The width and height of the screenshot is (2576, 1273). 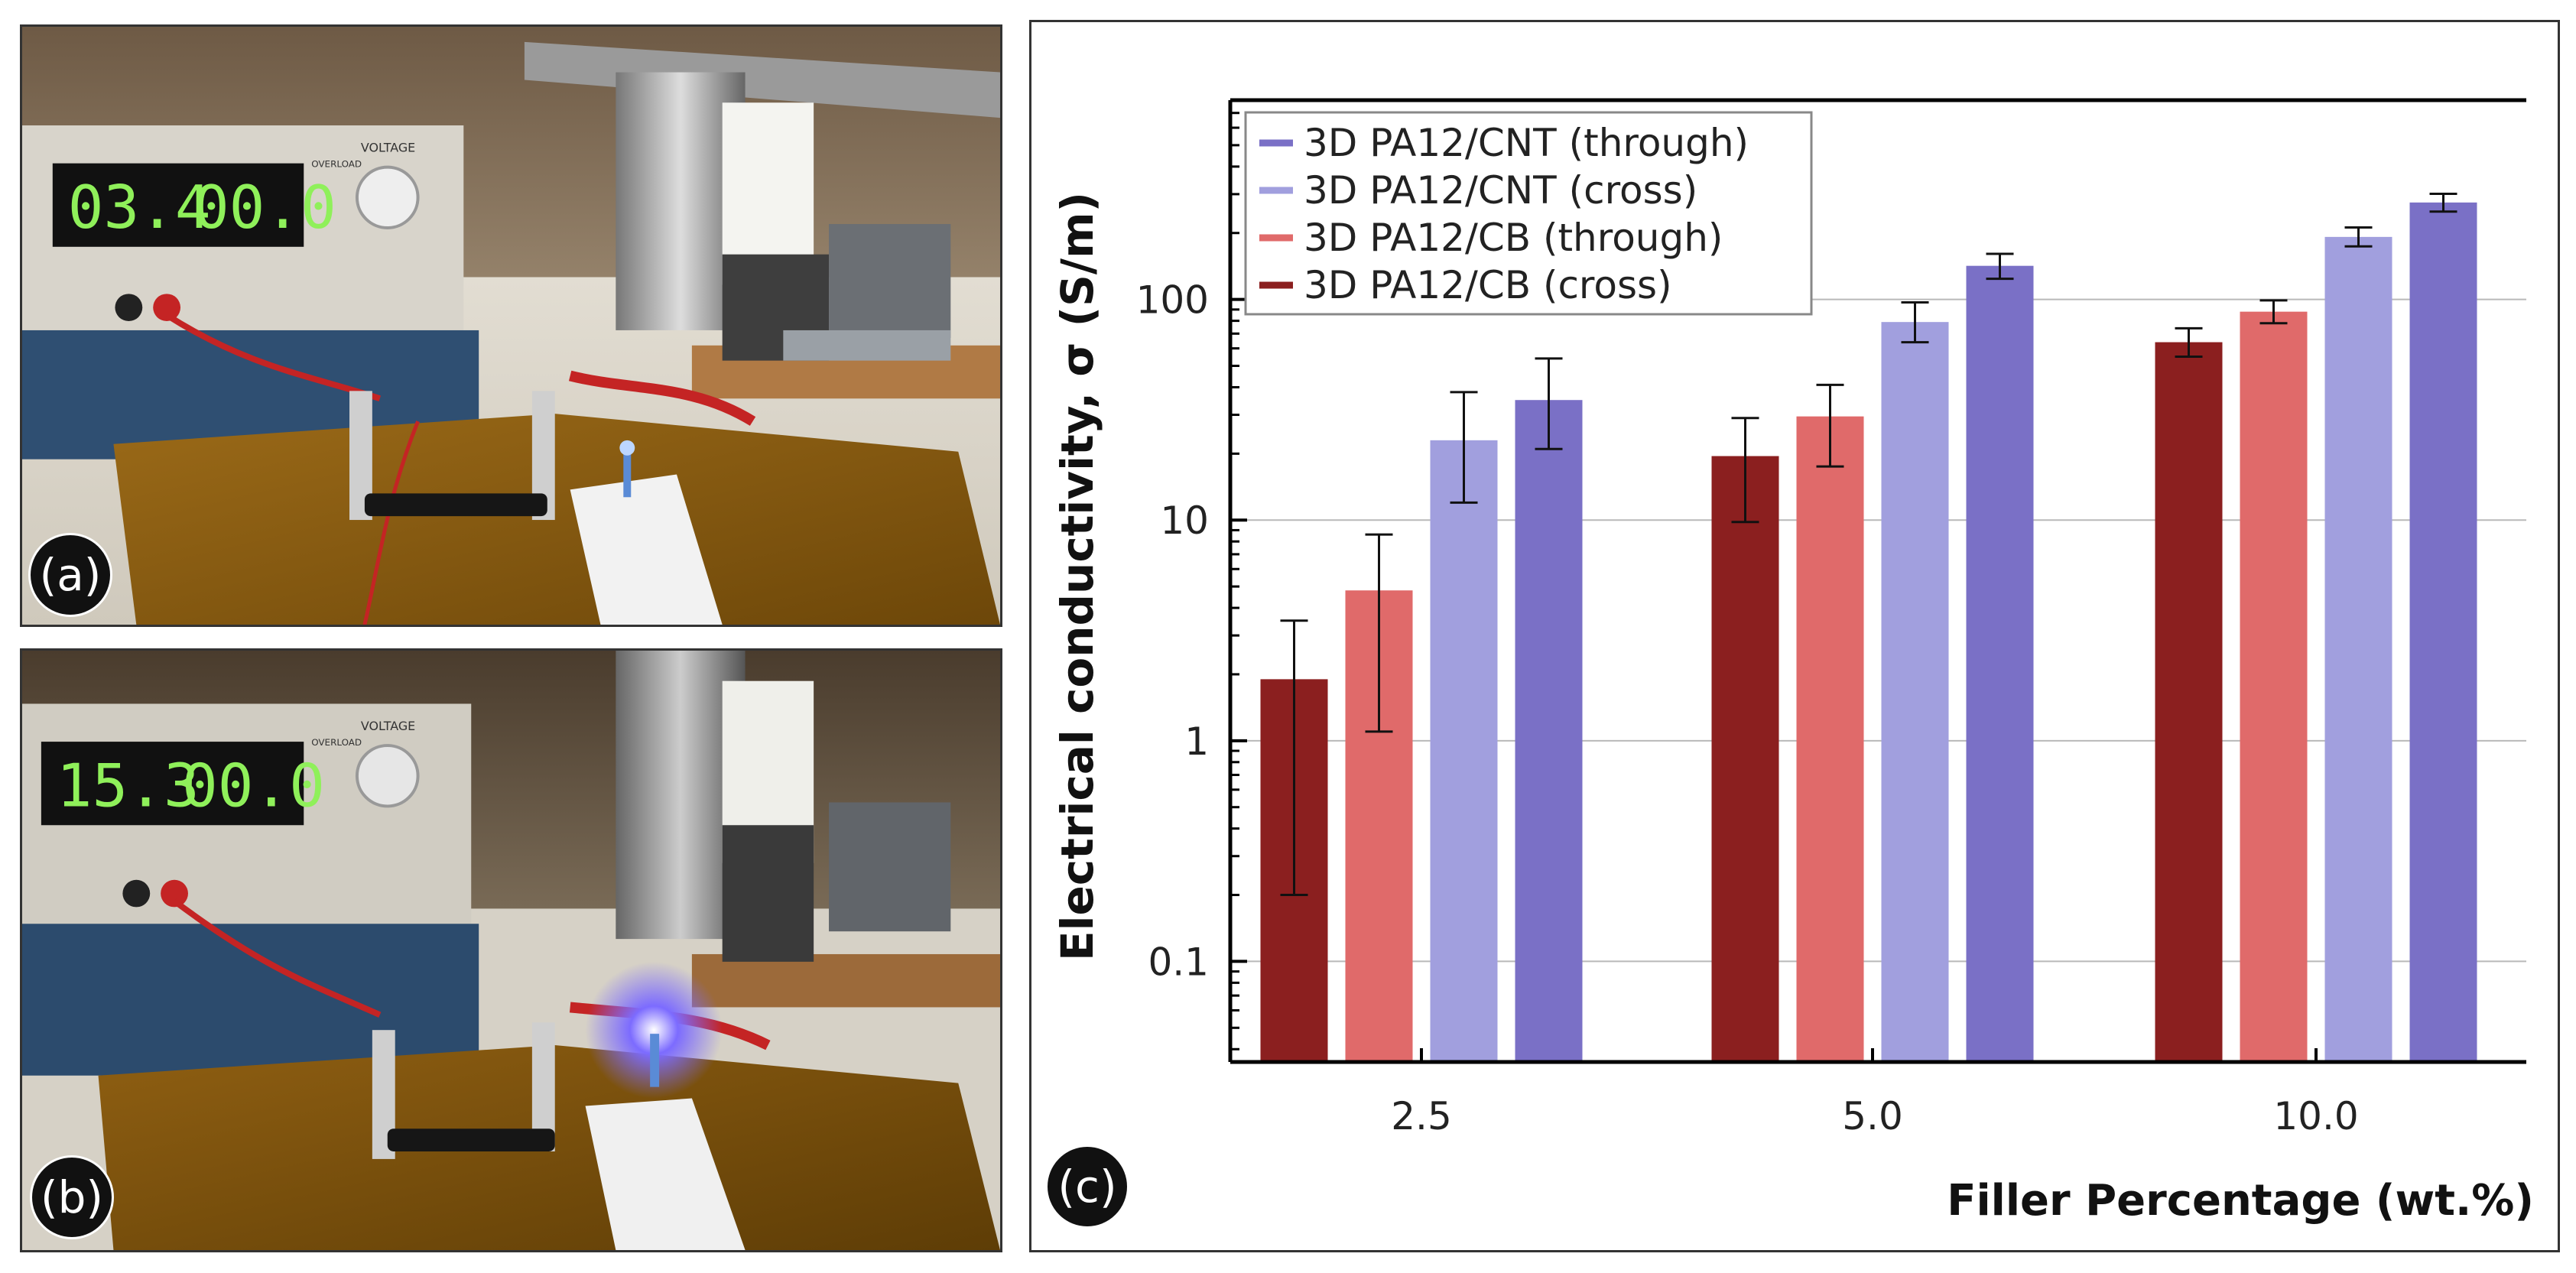 I want to click on legend-entry: 3D PA12/CB (cross), so click(x=1488, y=285).